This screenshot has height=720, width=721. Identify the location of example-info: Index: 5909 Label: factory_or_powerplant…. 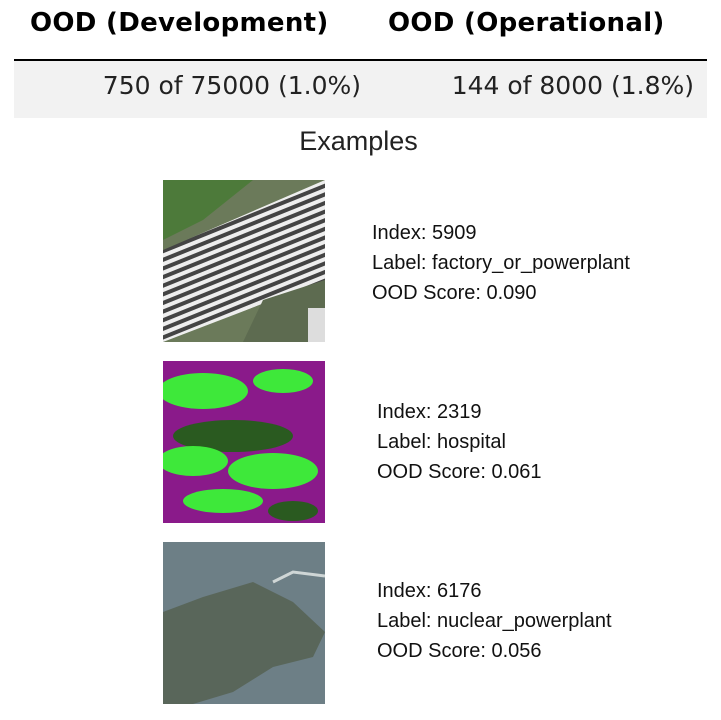
(501, 263).